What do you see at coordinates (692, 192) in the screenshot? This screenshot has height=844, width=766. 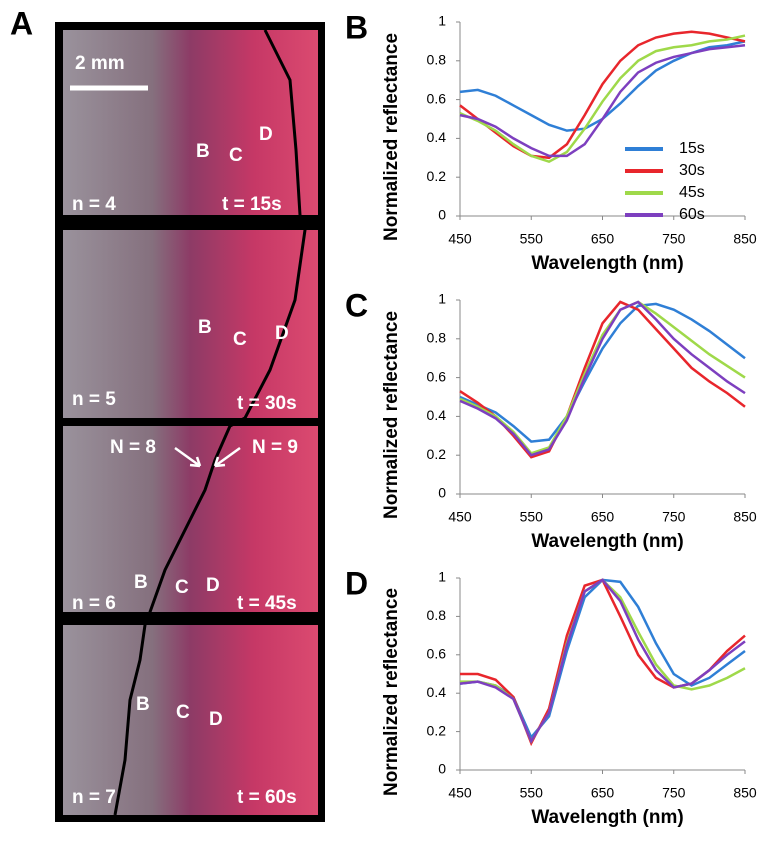 I see `legend-label: 45s` at bounding box center [692, 192].